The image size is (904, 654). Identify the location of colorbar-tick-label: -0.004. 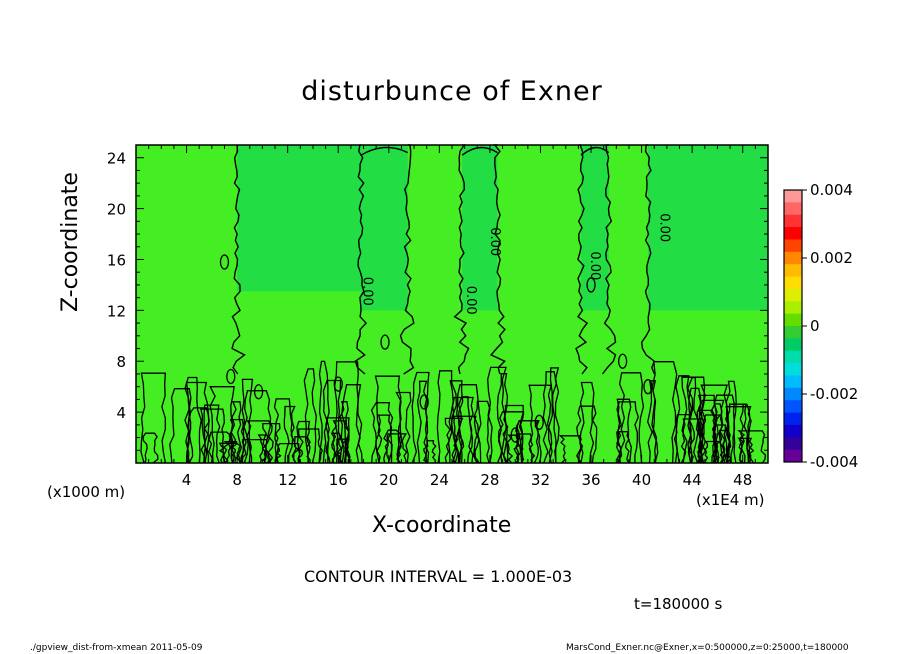
(834, 462).